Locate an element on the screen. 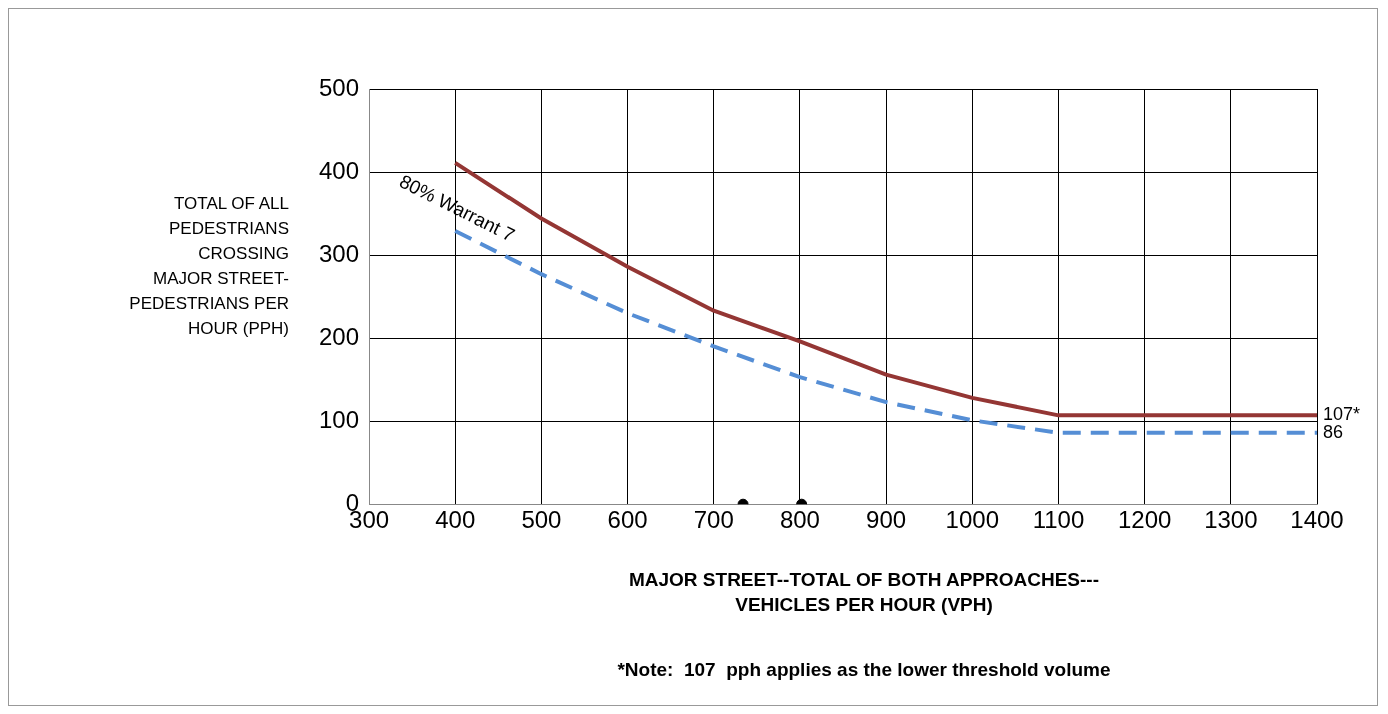 Image resolution: width=1388 pixels, height=714 pixels. x-tick-label: 900 is located at coordinates (886, 520).